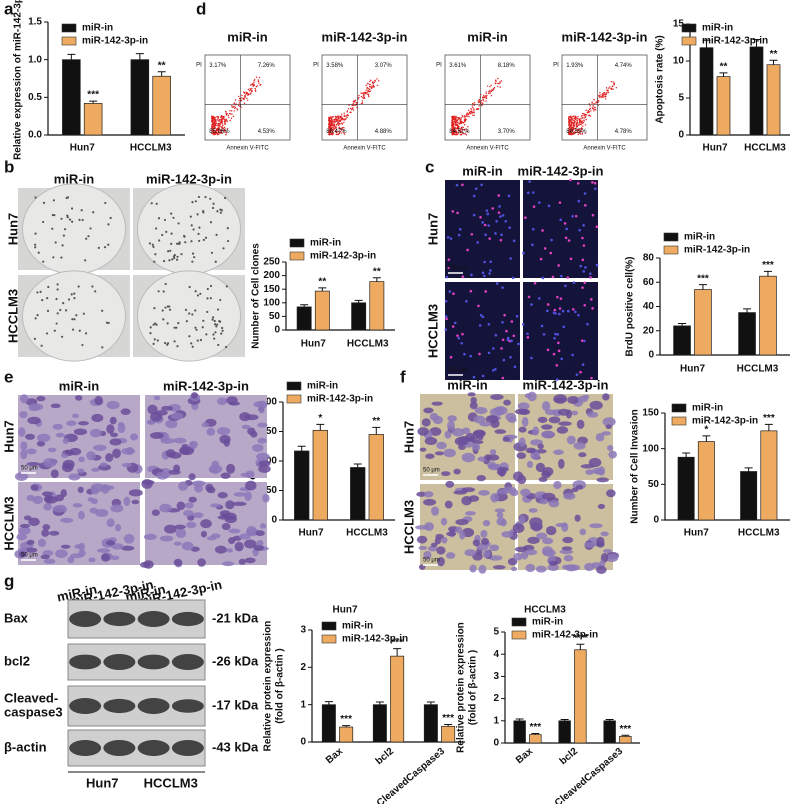 The width and height of the screenshot is (800, 804). I want to click on y-tick-label: 10, so click(679, 61).